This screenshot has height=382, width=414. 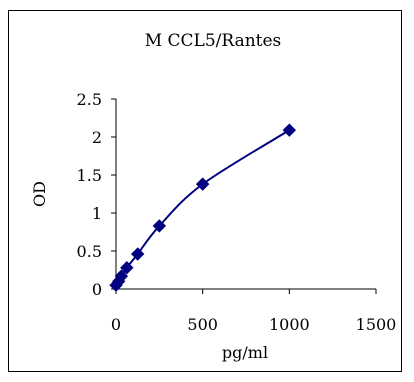 I want to click on y-axis-label: OD, so click(x=39, y=194).